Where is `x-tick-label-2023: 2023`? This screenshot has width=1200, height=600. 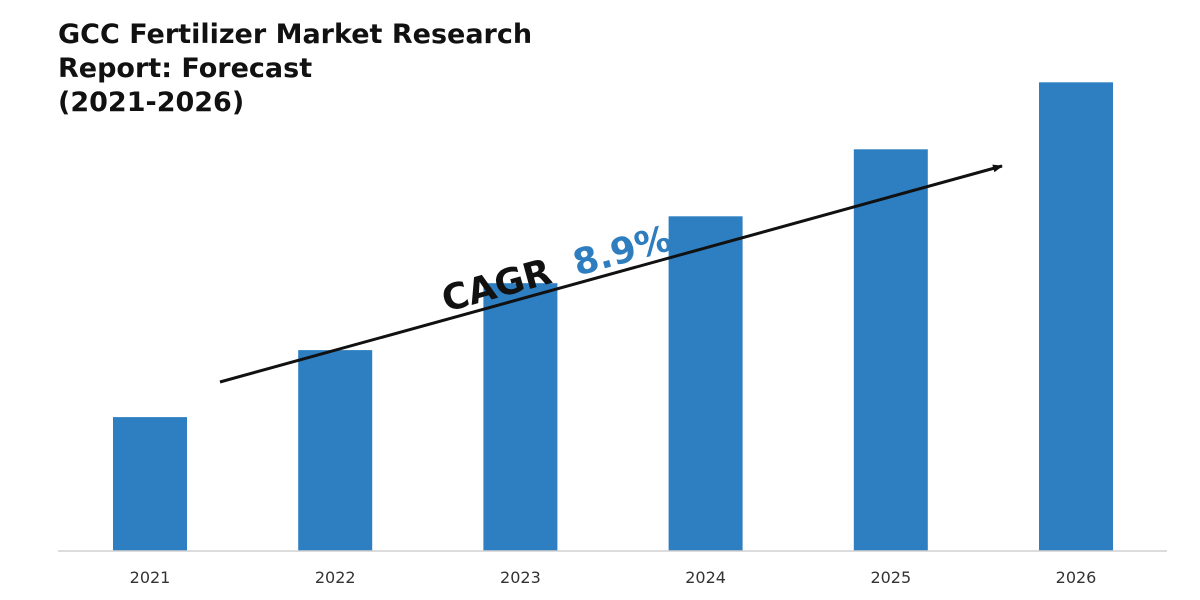 x-tick-label-2023: 2023 is located at coordinates (520, 577).